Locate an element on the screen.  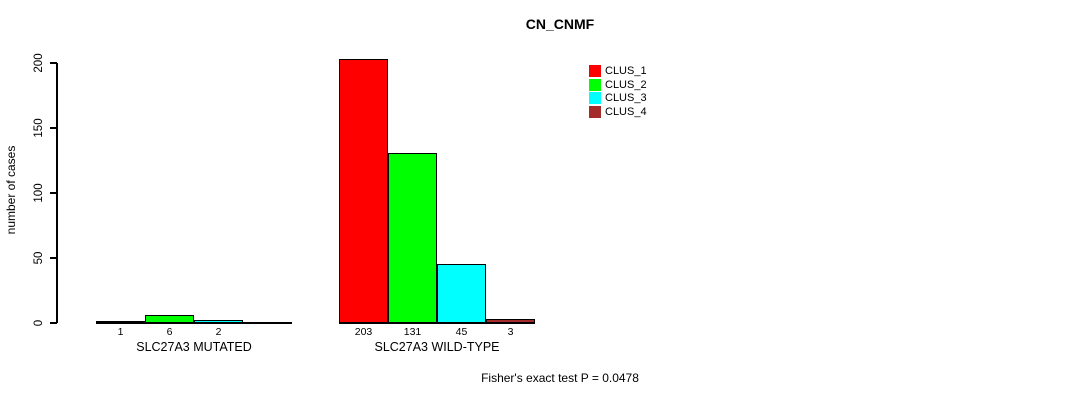
bar-value-label: 45 is located at coordinates (461, 332).